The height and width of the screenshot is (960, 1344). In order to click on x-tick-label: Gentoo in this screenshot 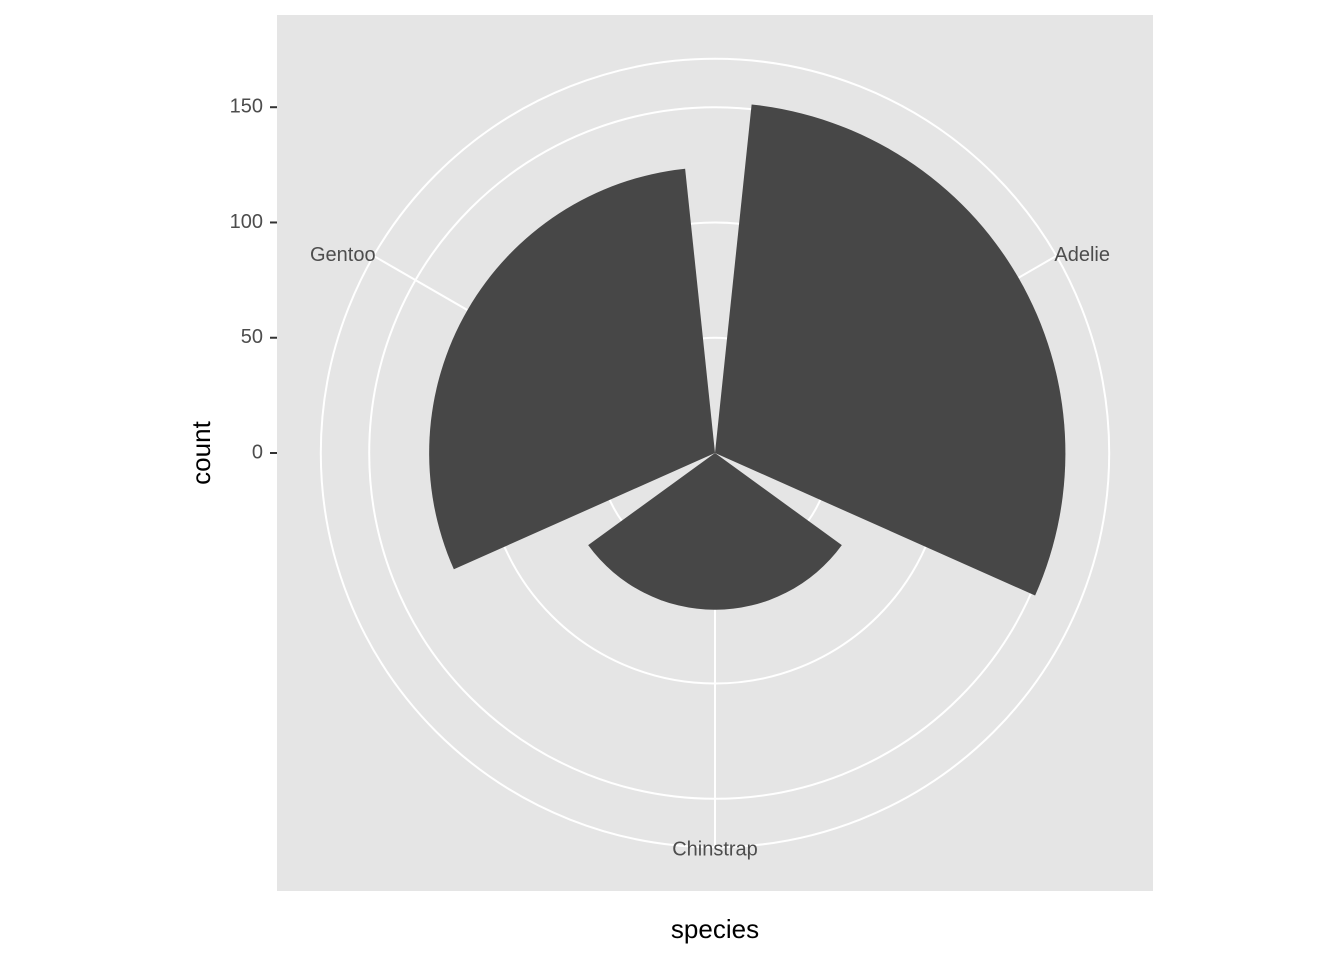, I will do `click(343, 255)`.